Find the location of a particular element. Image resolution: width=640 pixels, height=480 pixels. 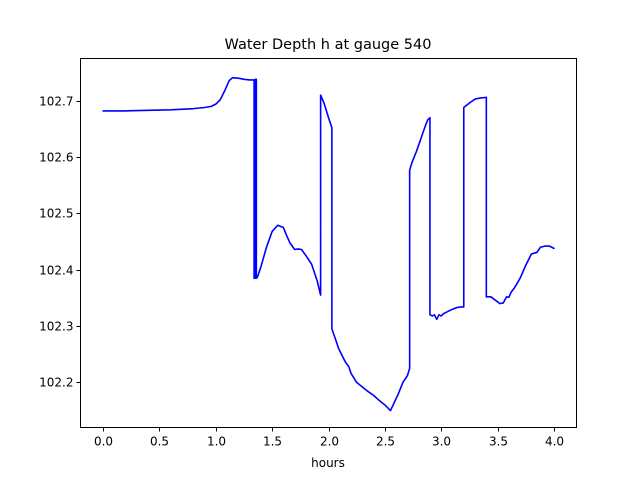

x-tick-label: 3.0 is located at coordinates (441, 442).